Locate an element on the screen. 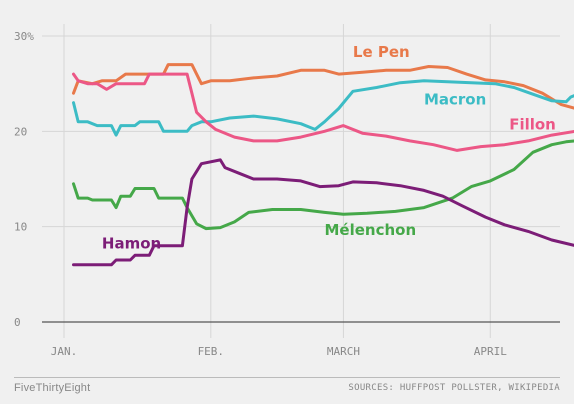 This screenshot has height=404, width=574. series-label-fillon: Fillon is located at coordinates (532, 124).